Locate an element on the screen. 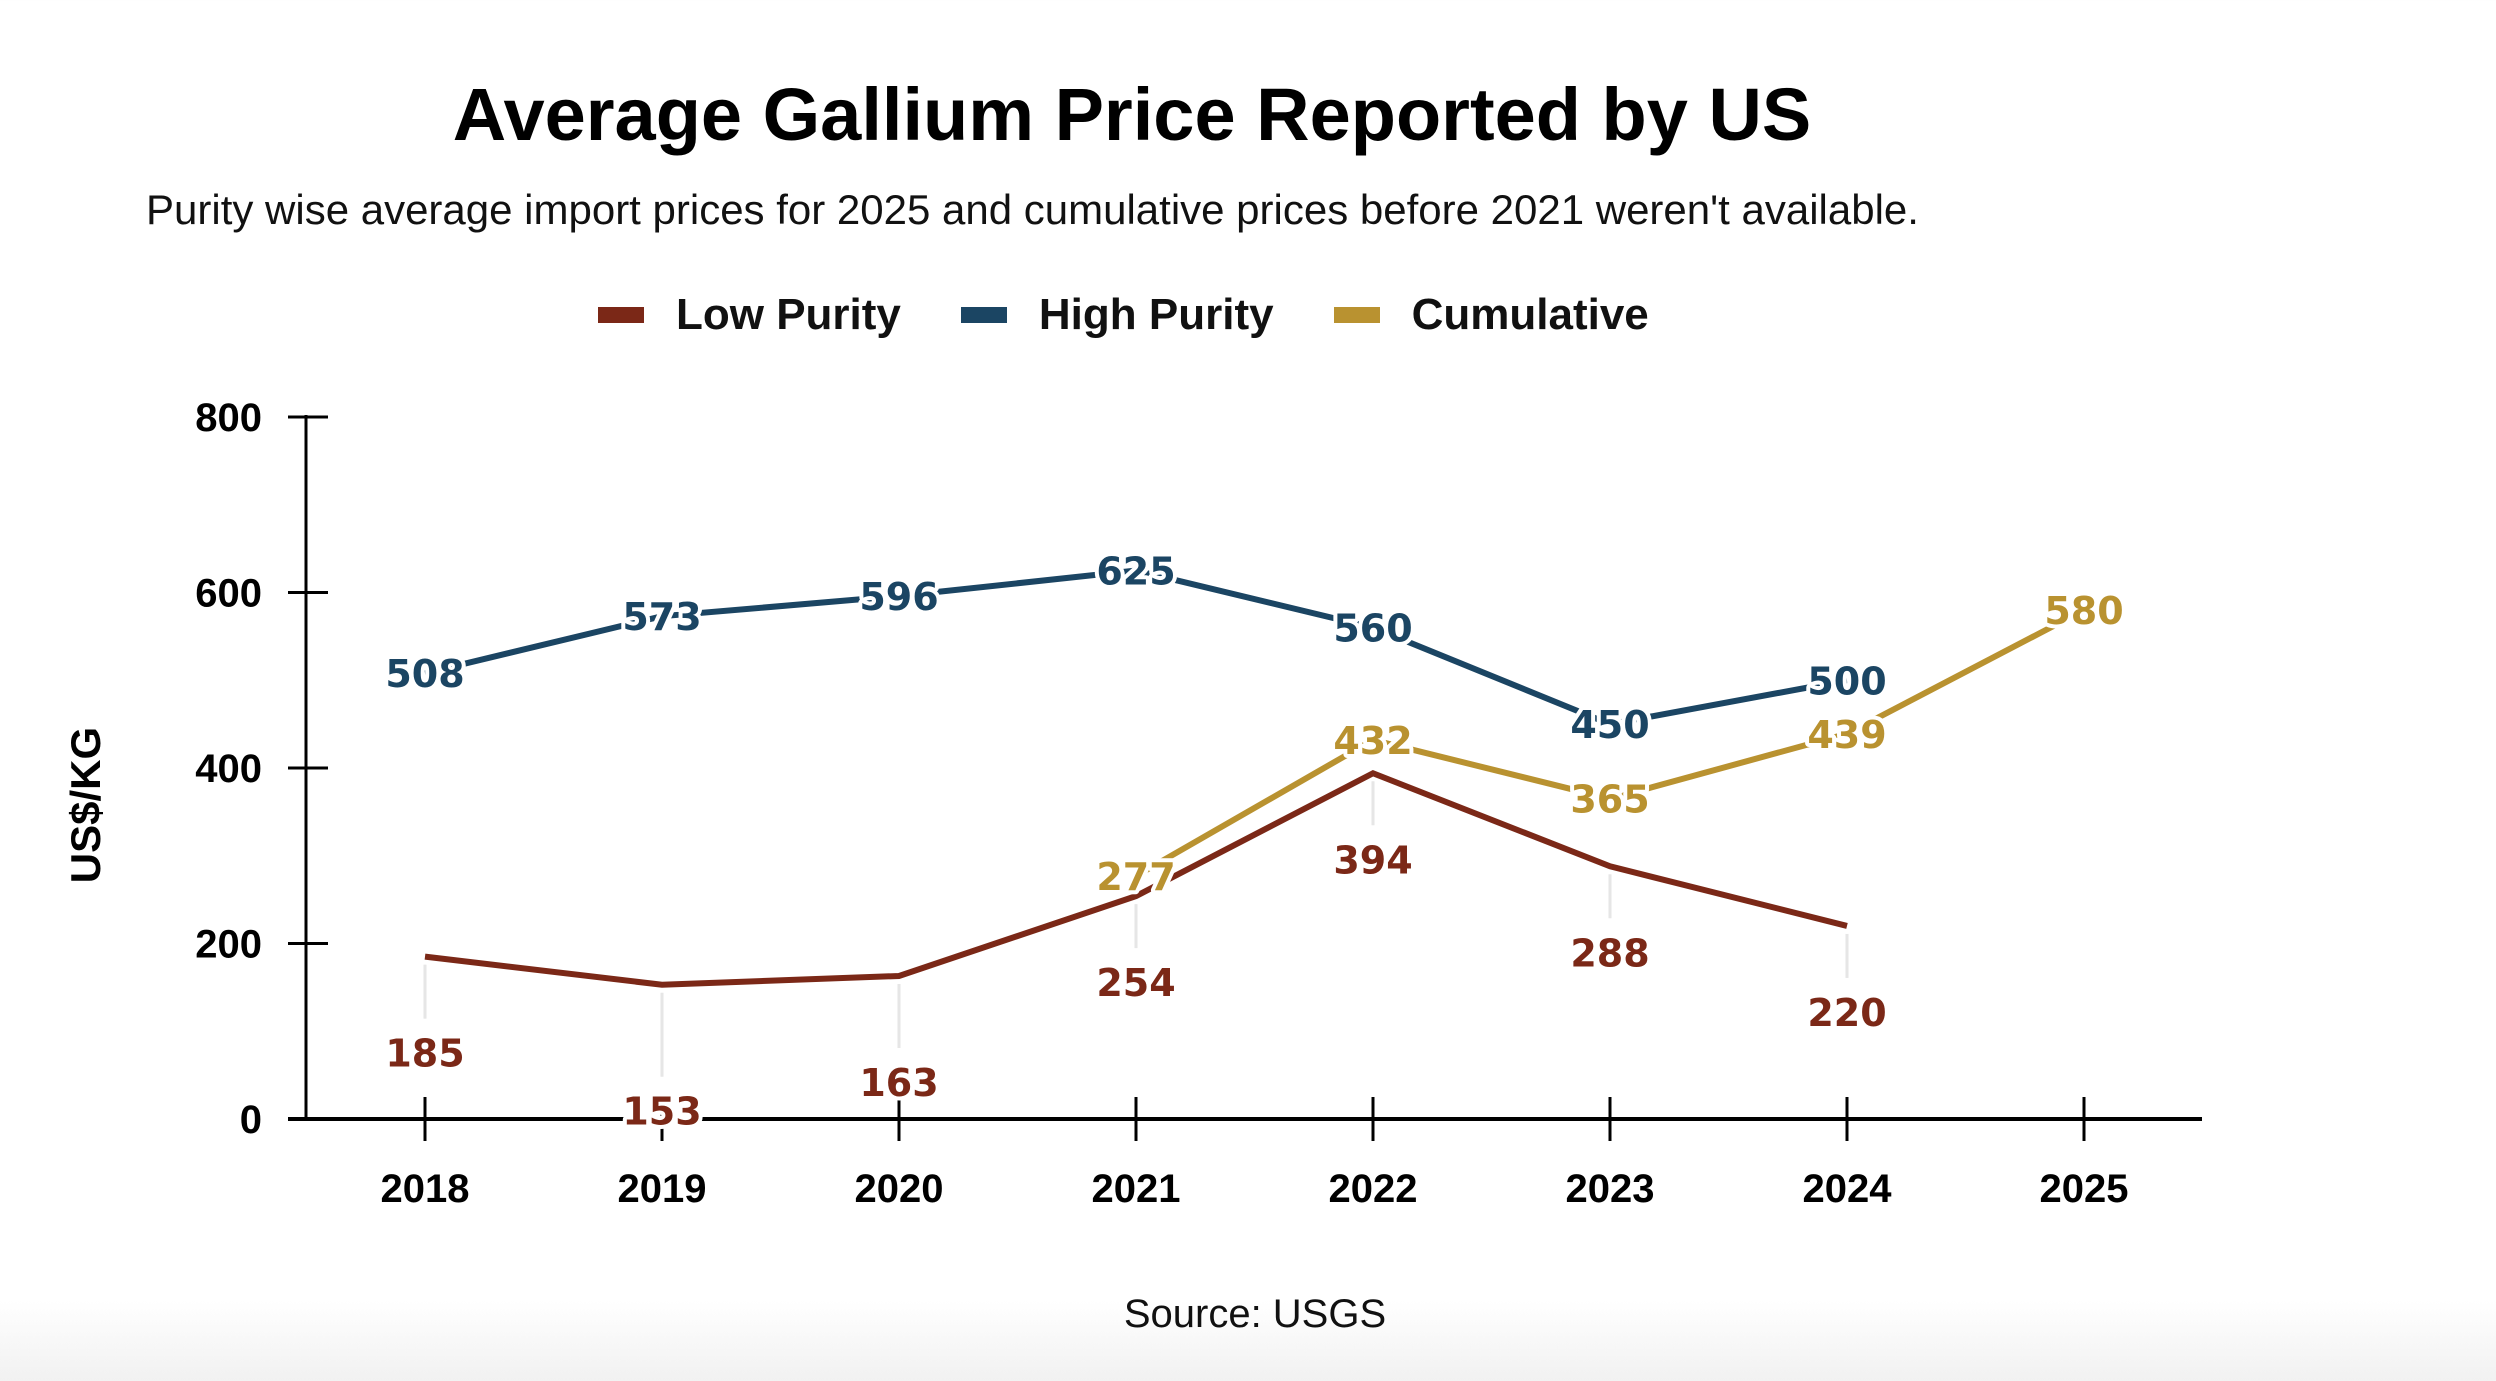  data-label: 580 is located at coordinates (2083, 611).